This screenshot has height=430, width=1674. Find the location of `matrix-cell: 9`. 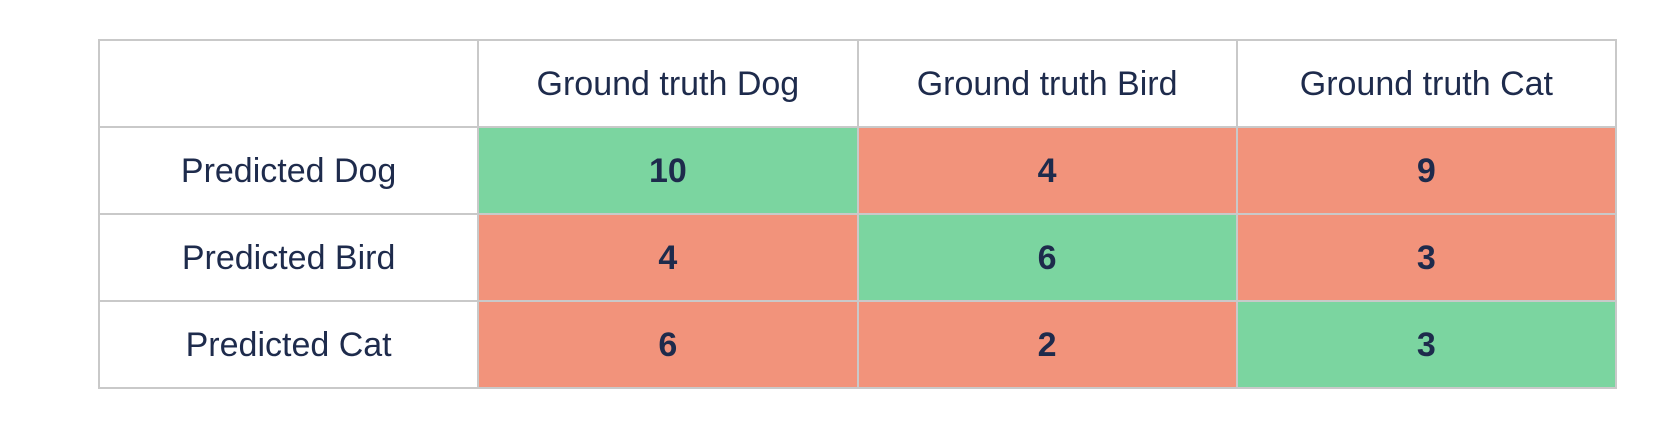

matrix-cell: 9 is located at coordinates (1426, 170).